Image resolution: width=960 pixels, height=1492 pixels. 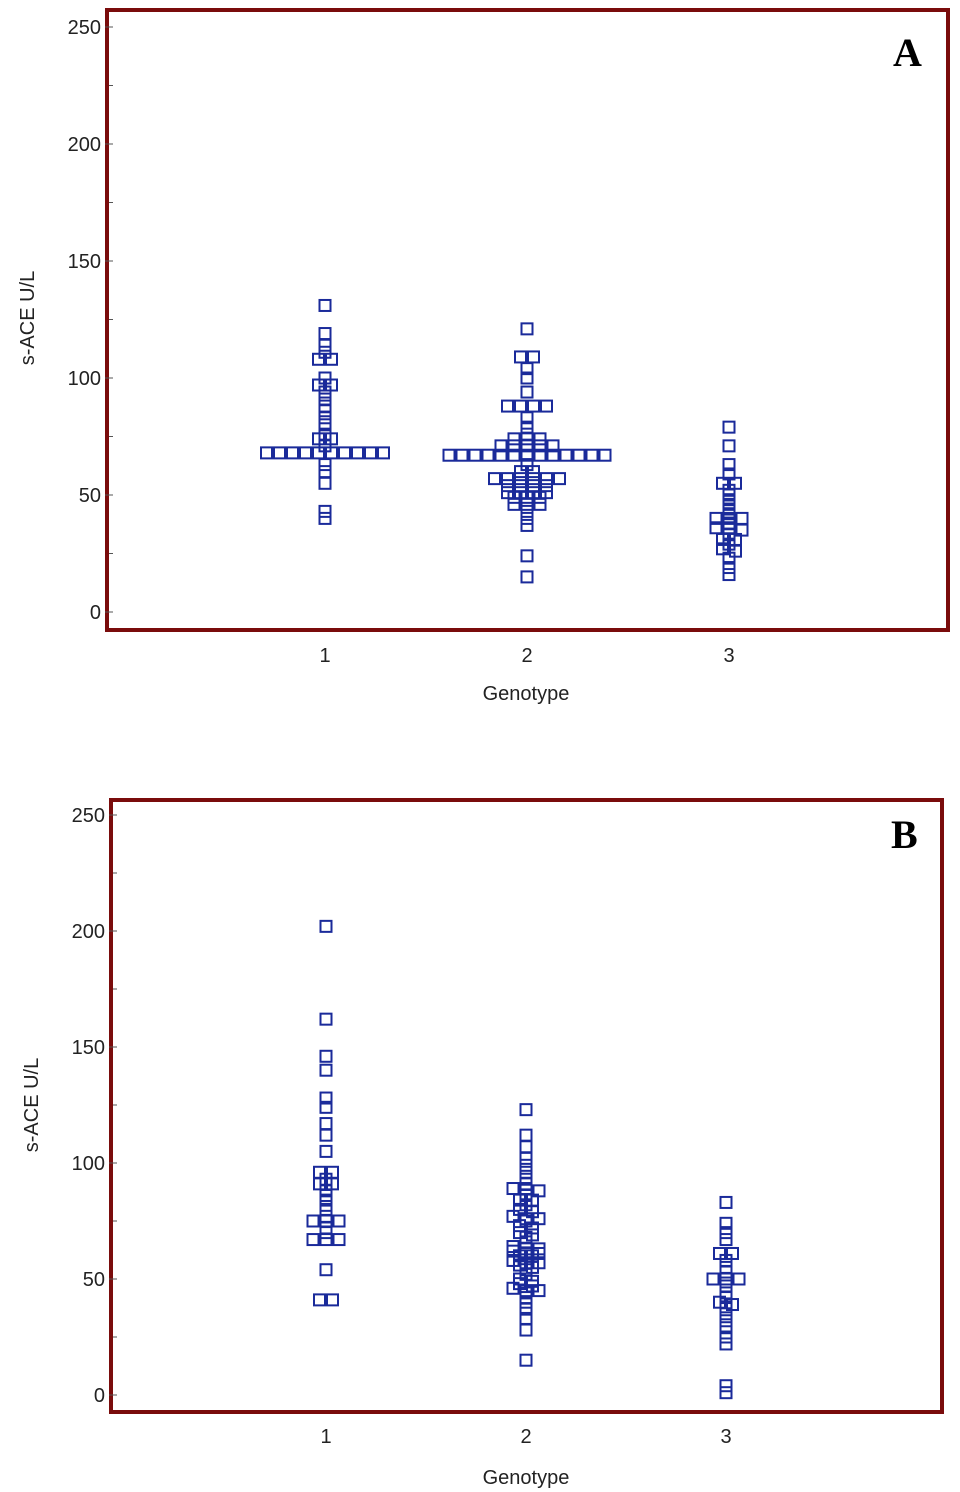 What do you see at coordinates (526, 1478) in the screenshot?
I see `panel-b-x-axis-title: Genotype` at bounding box center [526, 1478].